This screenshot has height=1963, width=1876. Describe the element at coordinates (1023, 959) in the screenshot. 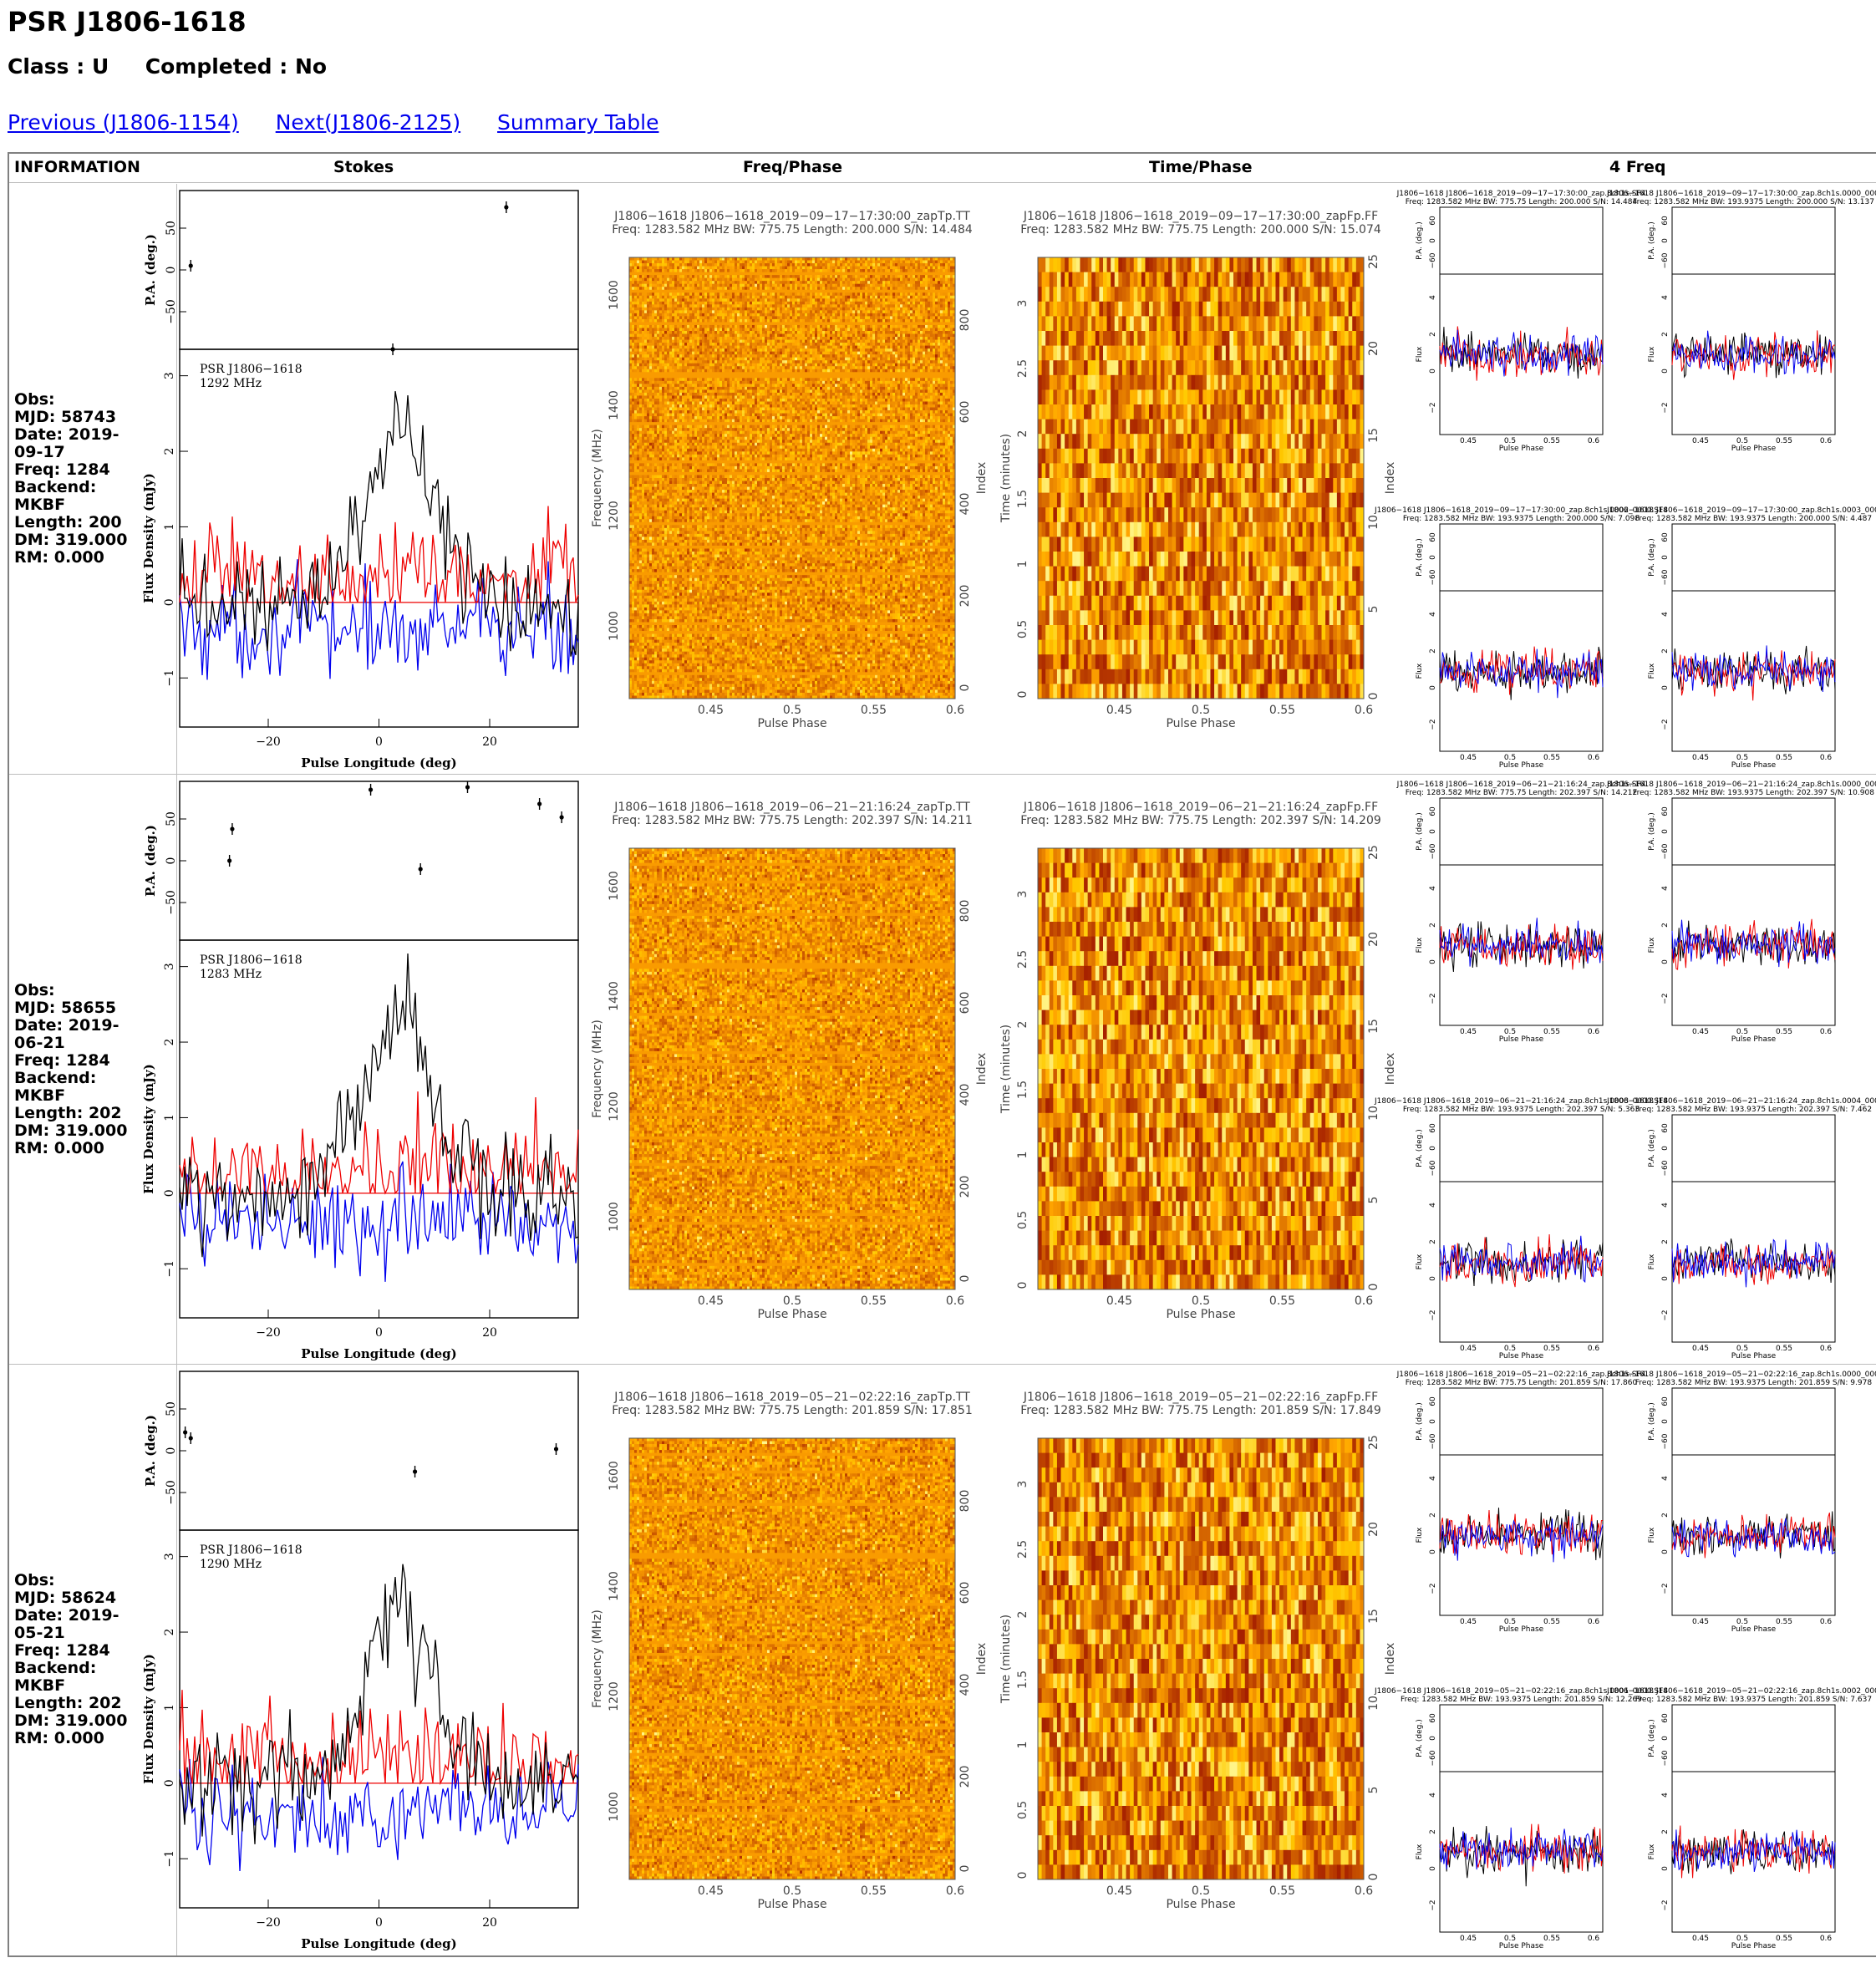

I see `y-tick-label: 2.5` at that location.